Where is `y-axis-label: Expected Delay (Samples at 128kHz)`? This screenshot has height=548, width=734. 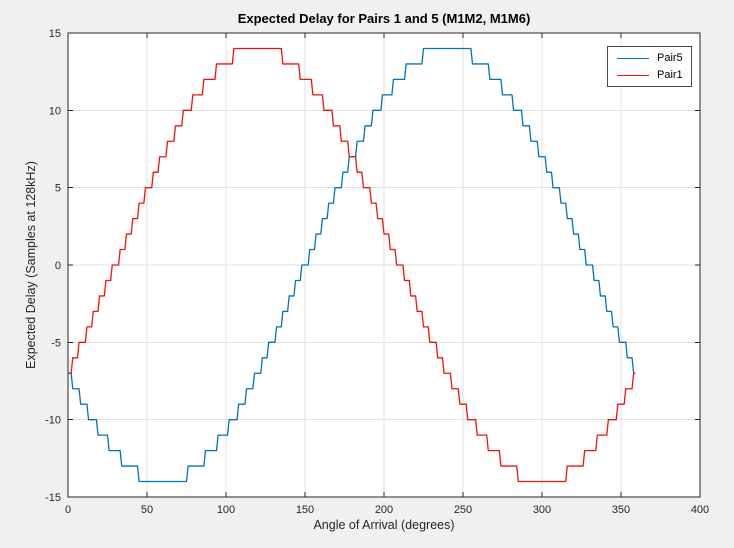
y-axis-label: Expected Delay (Samples at 128kHz) is located at coordinates (31, 265).